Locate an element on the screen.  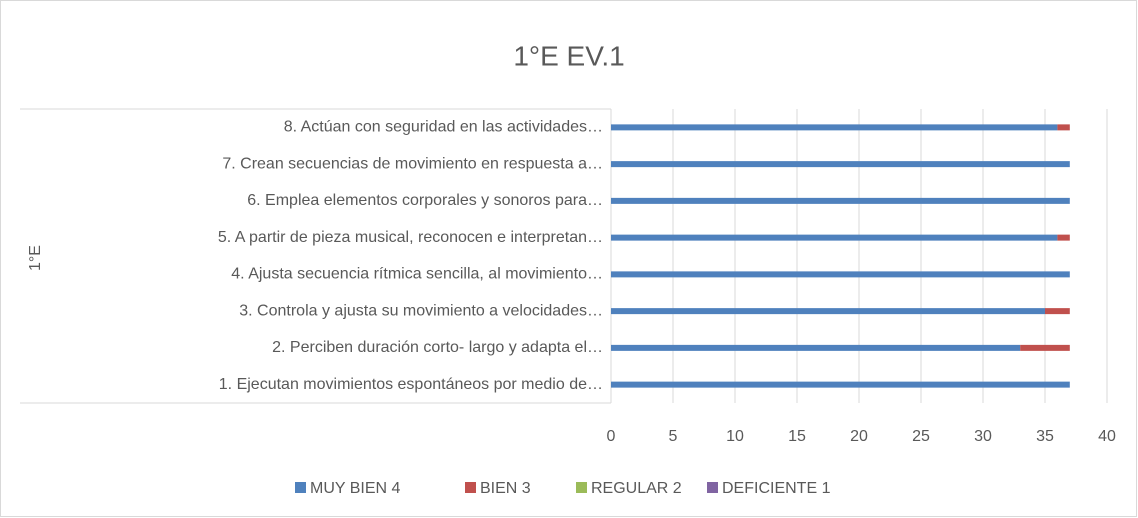
chart-title: 1°E EV.1 is located at coordinates (568, 55).